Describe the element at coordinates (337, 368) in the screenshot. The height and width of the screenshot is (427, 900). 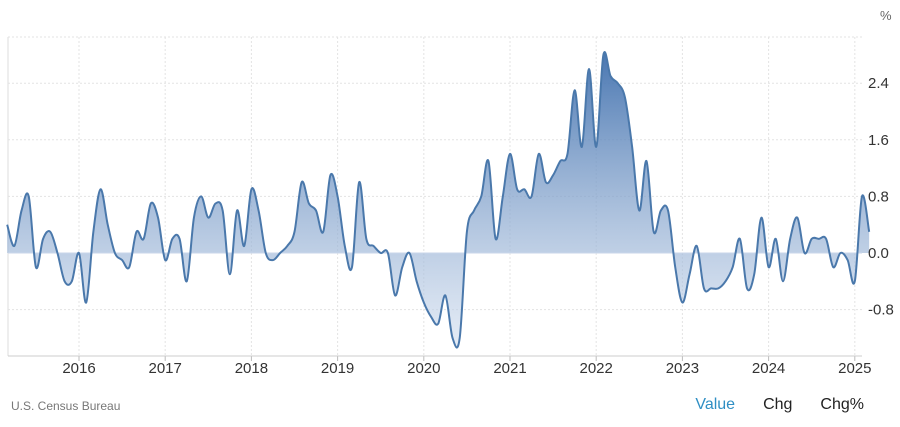
I see `x-tick-label: 2019` at that location.